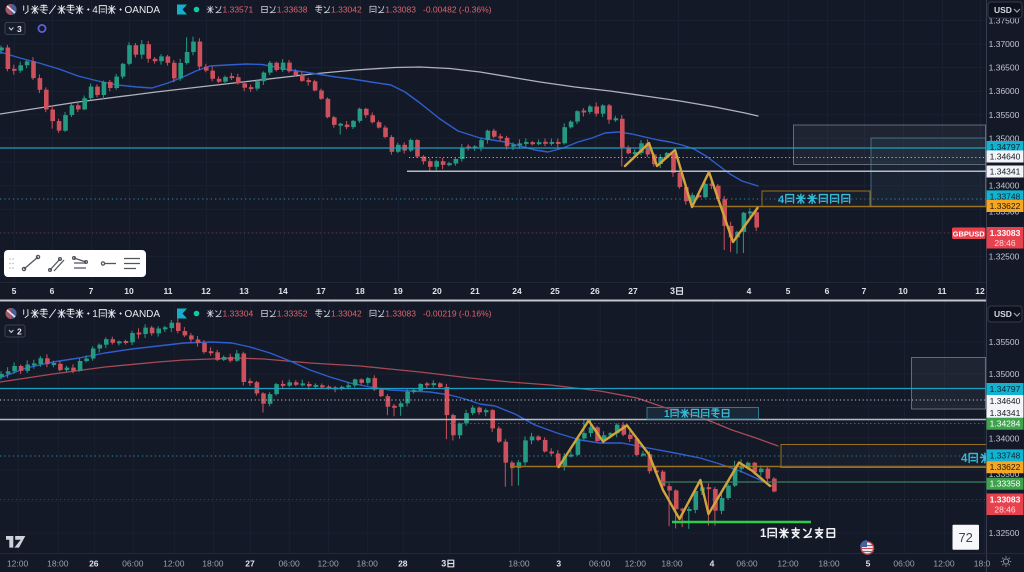  I want to click on svg-text: 28, so click(403, 564).